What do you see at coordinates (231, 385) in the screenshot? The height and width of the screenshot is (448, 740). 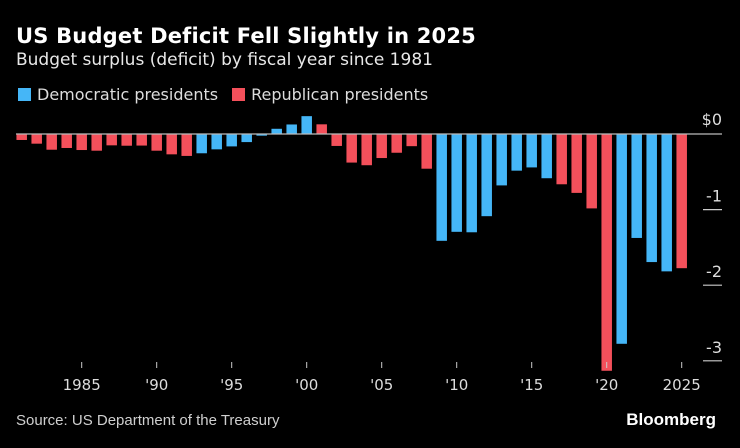 I see `x-tick-label: '95` at bounding box center [231, 385].